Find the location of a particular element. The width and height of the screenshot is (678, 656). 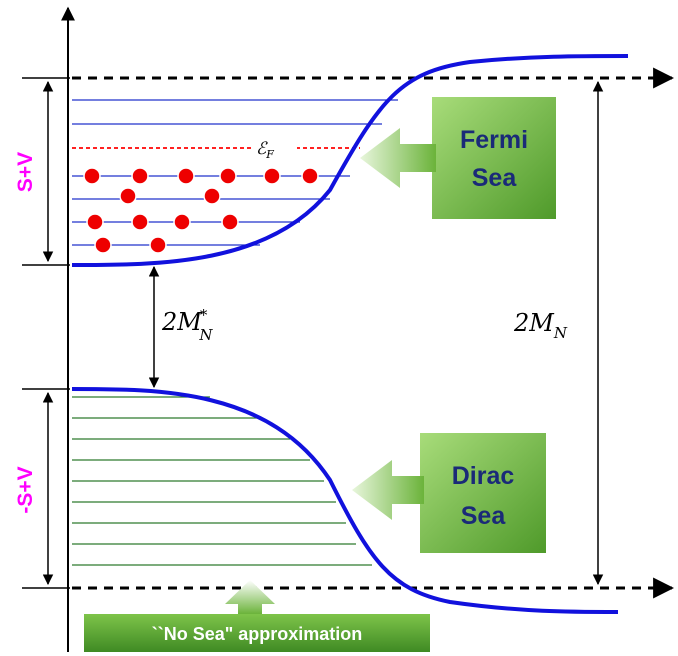

no-sea-label: ``No Sea" approximation is located at coordinates (257, 634).